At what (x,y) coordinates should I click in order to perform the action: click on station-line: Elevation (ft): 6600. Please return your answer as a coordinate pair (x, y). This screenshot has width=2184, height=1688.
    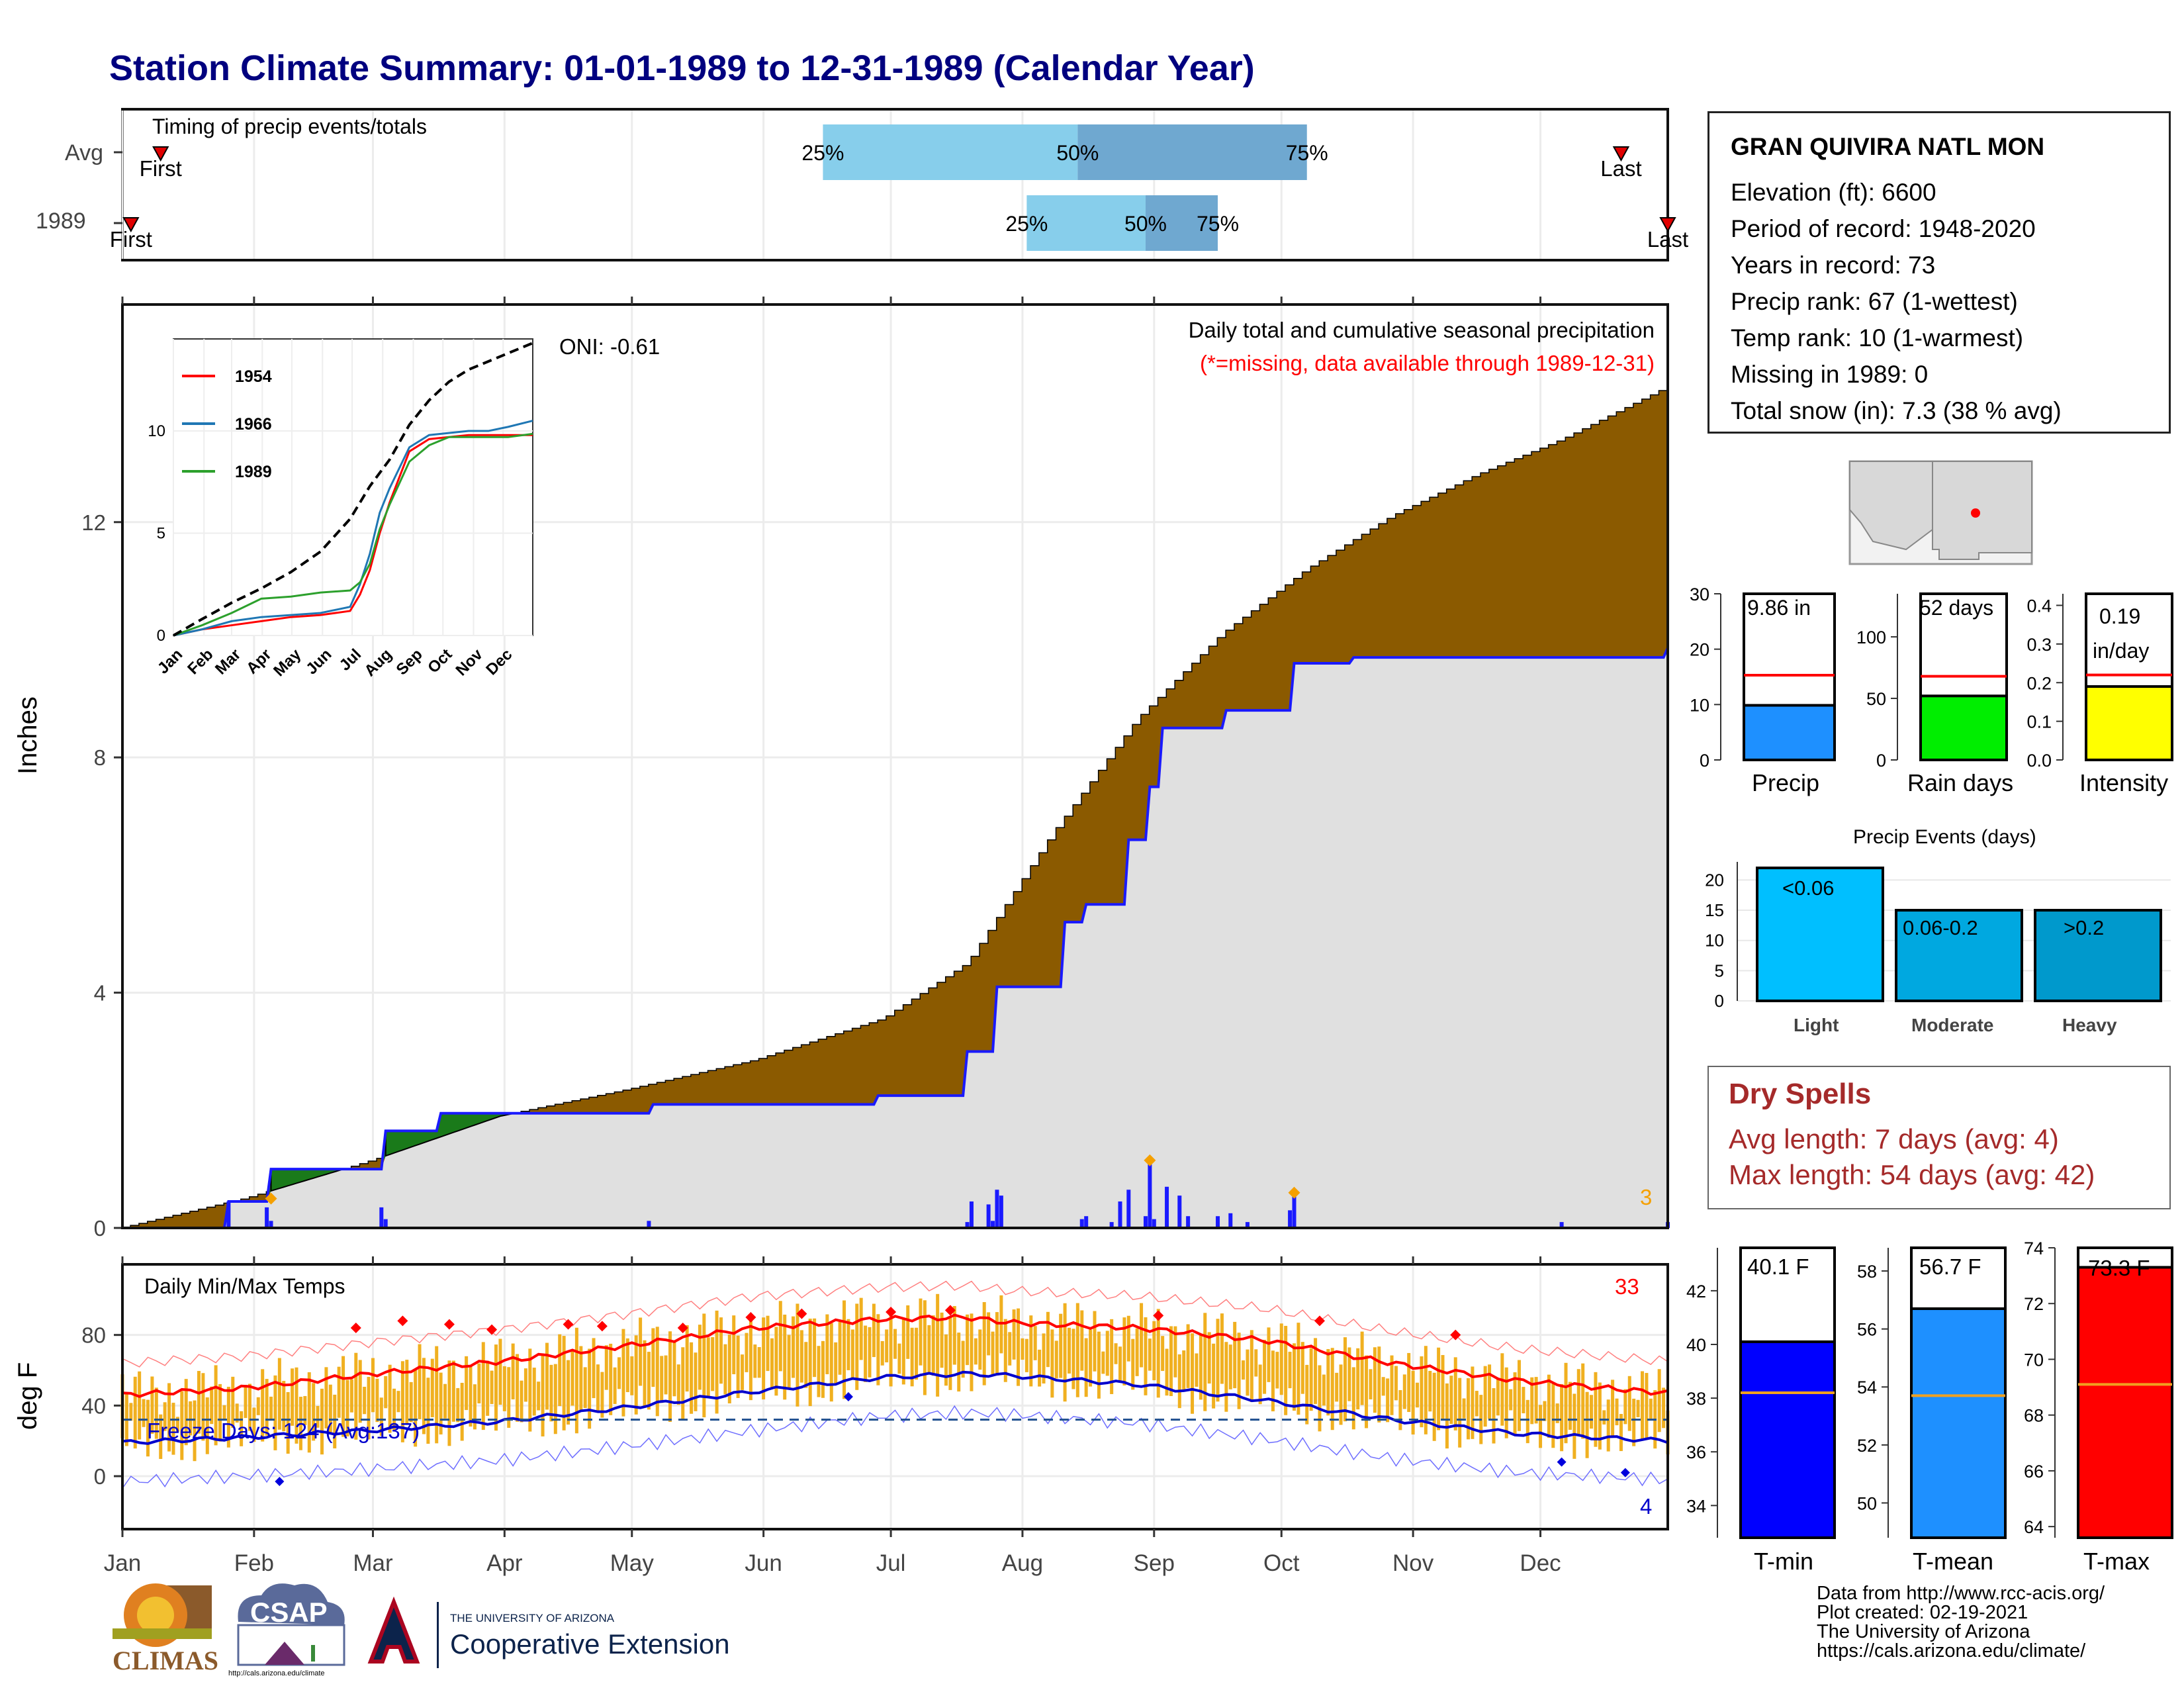
    Looking at the image, I should click on (1834, 192).